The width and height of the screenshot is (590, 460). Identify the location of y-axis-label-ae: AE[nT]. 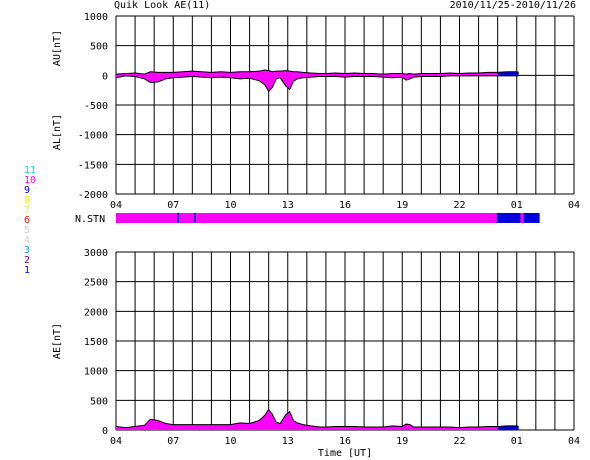
(57, 341).